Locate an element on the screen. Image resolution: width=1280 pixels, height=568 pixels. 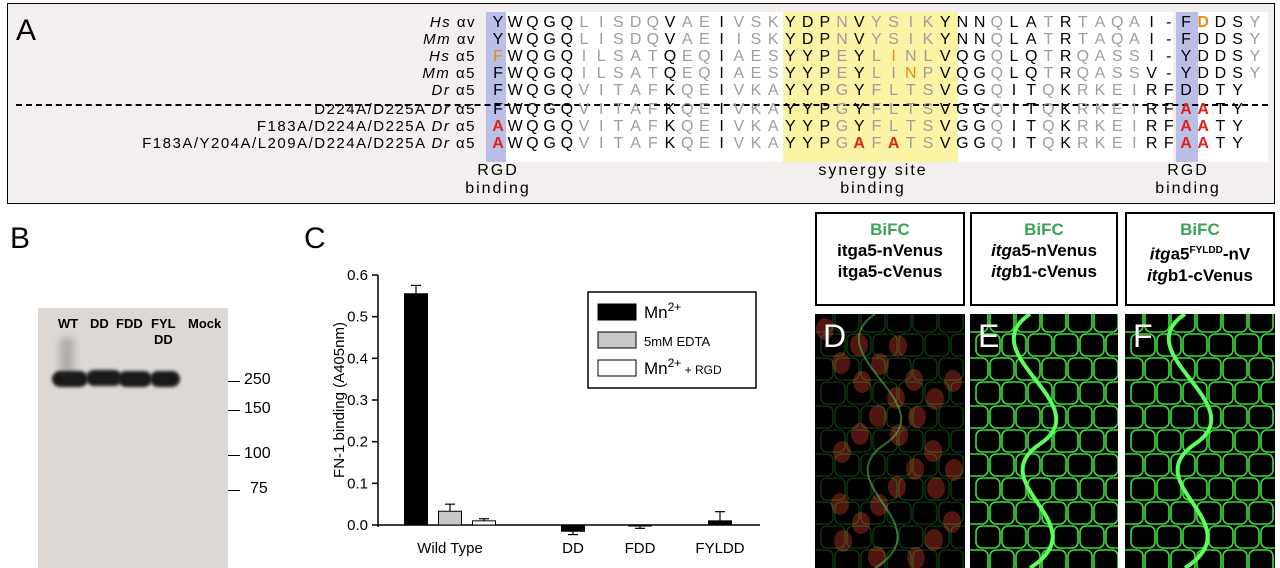
bifc-construct-line: itga5-nVenus is located at coordinates (890, 250).